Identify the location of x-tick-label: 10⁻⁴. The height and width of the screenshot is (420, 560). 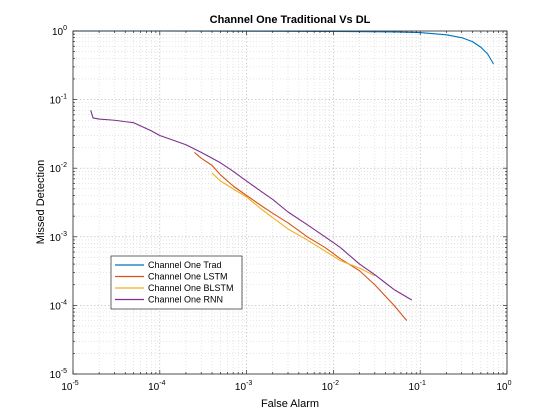
(156, 386).